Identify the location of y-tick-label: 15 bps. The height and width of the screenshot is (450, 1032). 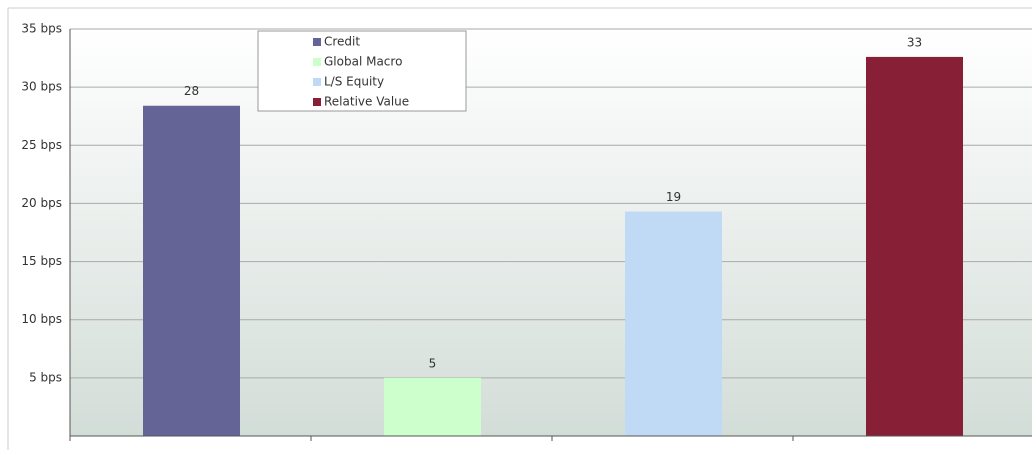
(41, 261).